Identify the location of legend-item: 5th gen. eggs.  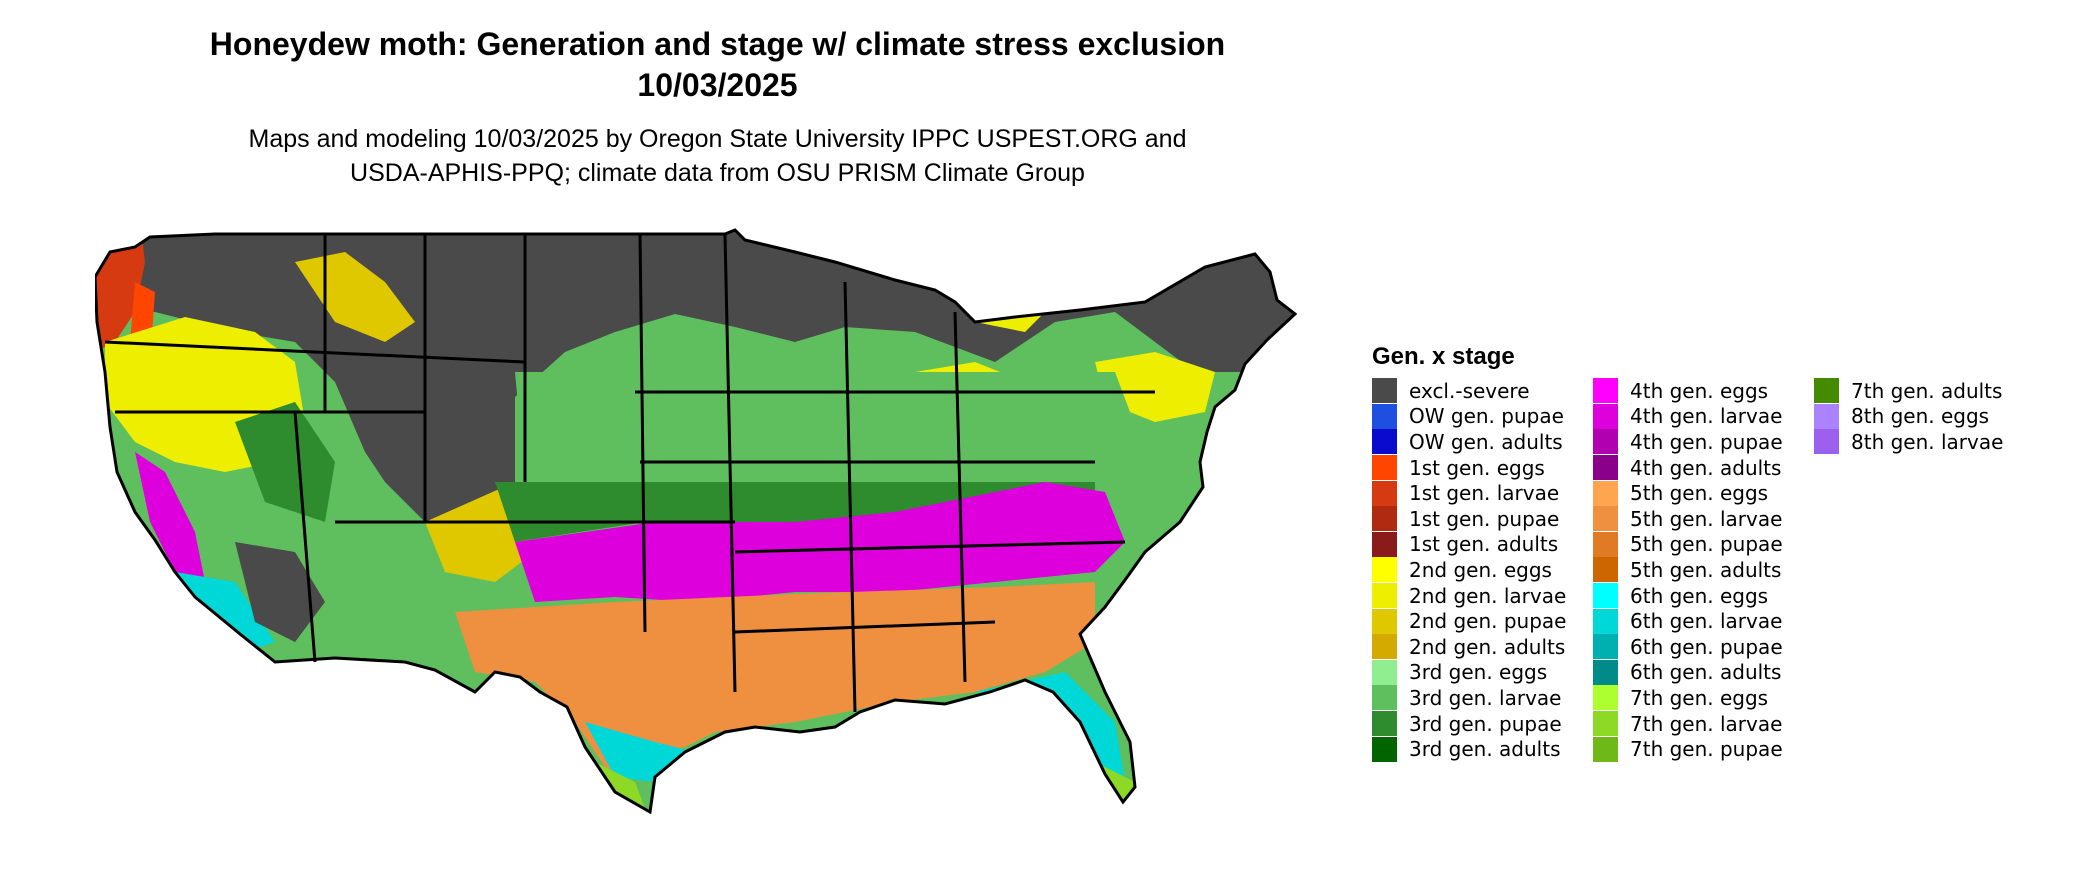
(1696, 493).